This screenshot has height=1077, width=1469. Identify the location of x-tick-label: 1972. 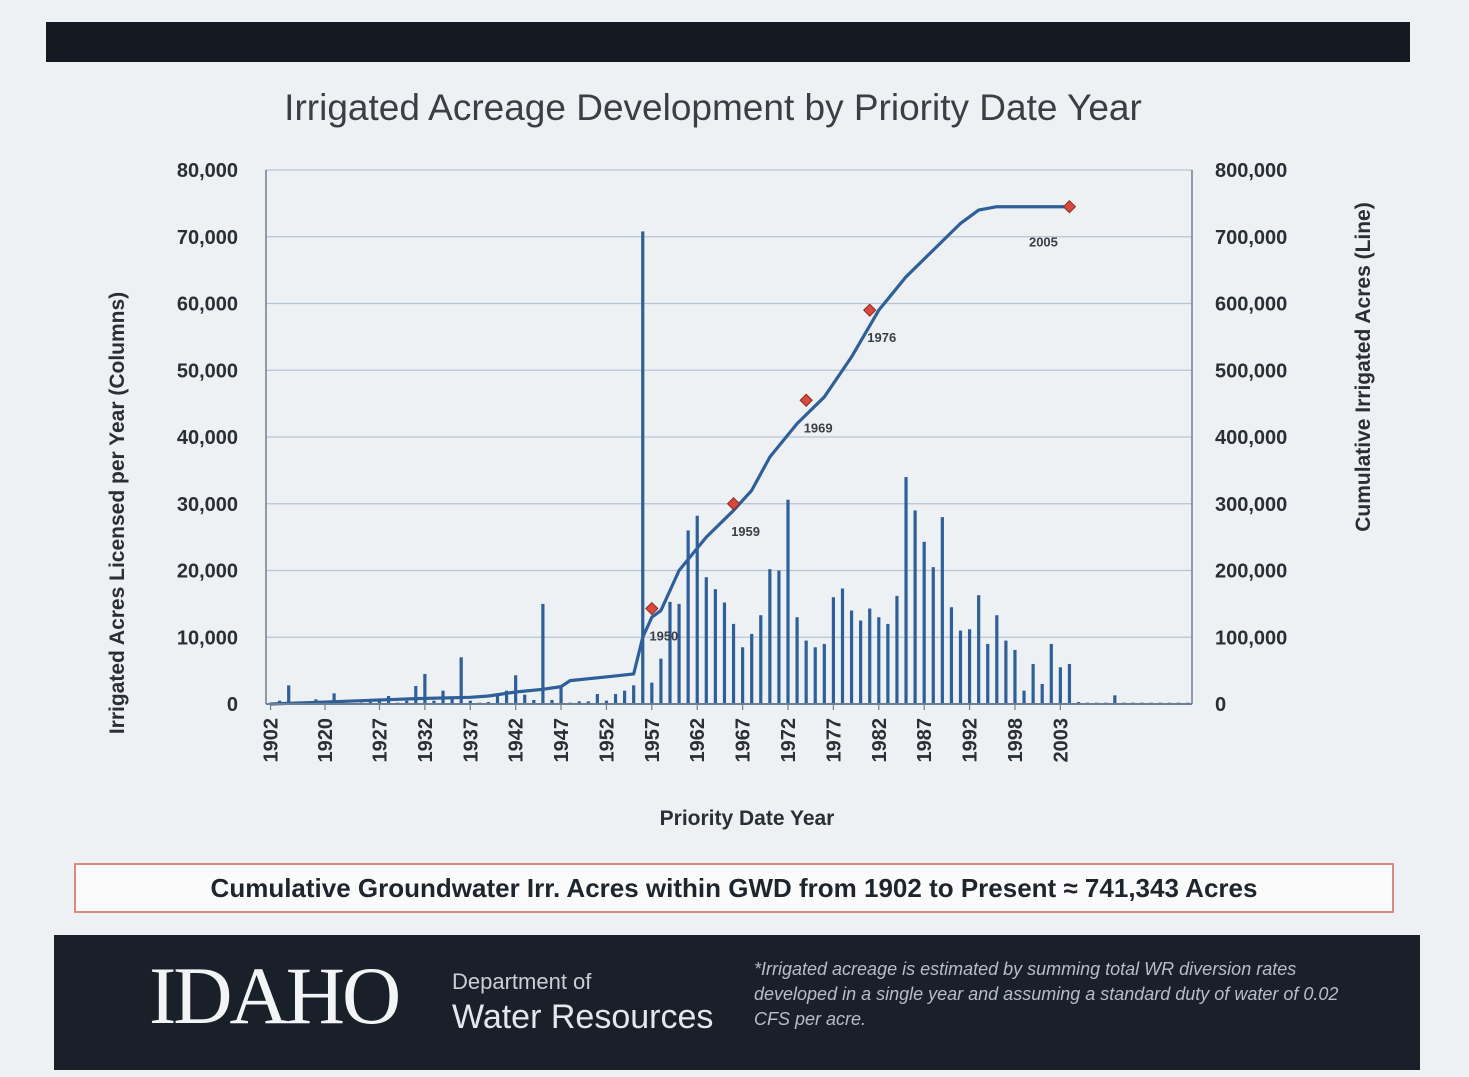
(789, 740).